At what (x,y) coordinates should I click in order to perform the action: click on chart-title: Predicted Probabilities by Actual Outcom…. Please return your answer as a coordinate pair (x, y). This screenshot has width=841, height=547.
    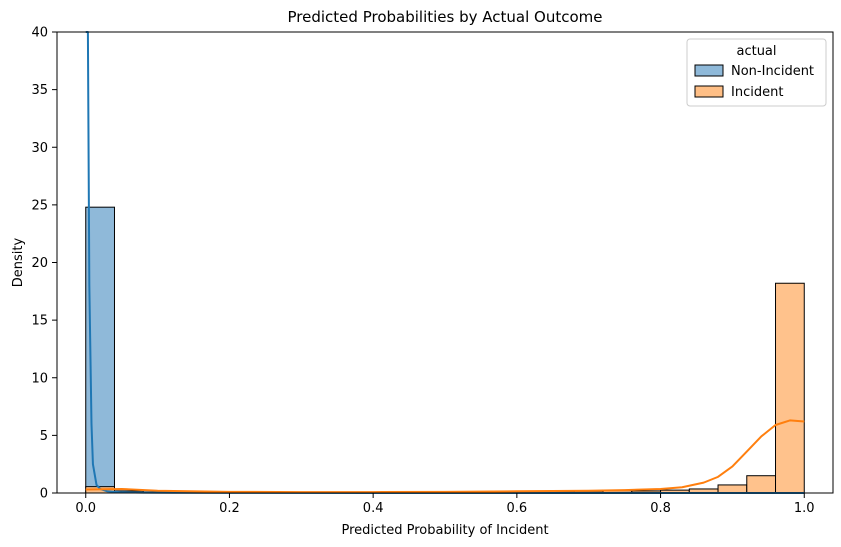
    Looking at the image, I should click on (445, 17).